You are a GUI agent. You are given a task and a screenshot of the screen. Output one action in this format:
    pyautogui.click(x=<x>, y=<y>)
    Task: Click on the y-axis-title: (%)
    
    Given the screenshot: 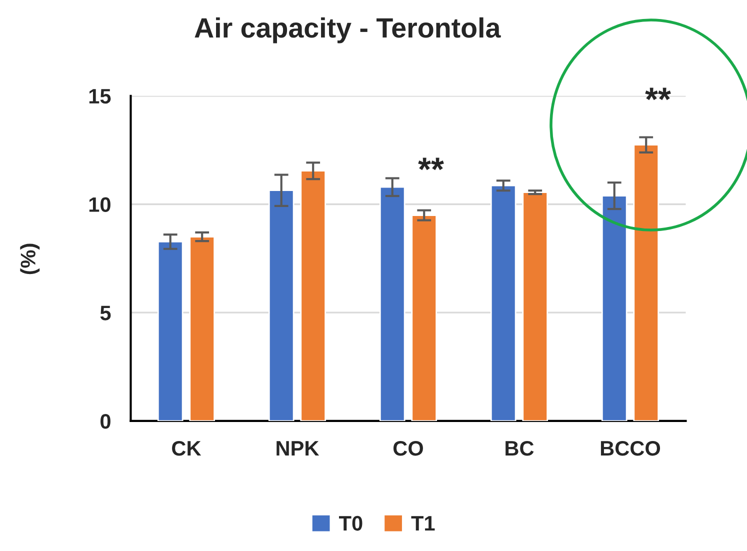 What is the action you would take?
    pyautogui.click(x=30, y=259)
    